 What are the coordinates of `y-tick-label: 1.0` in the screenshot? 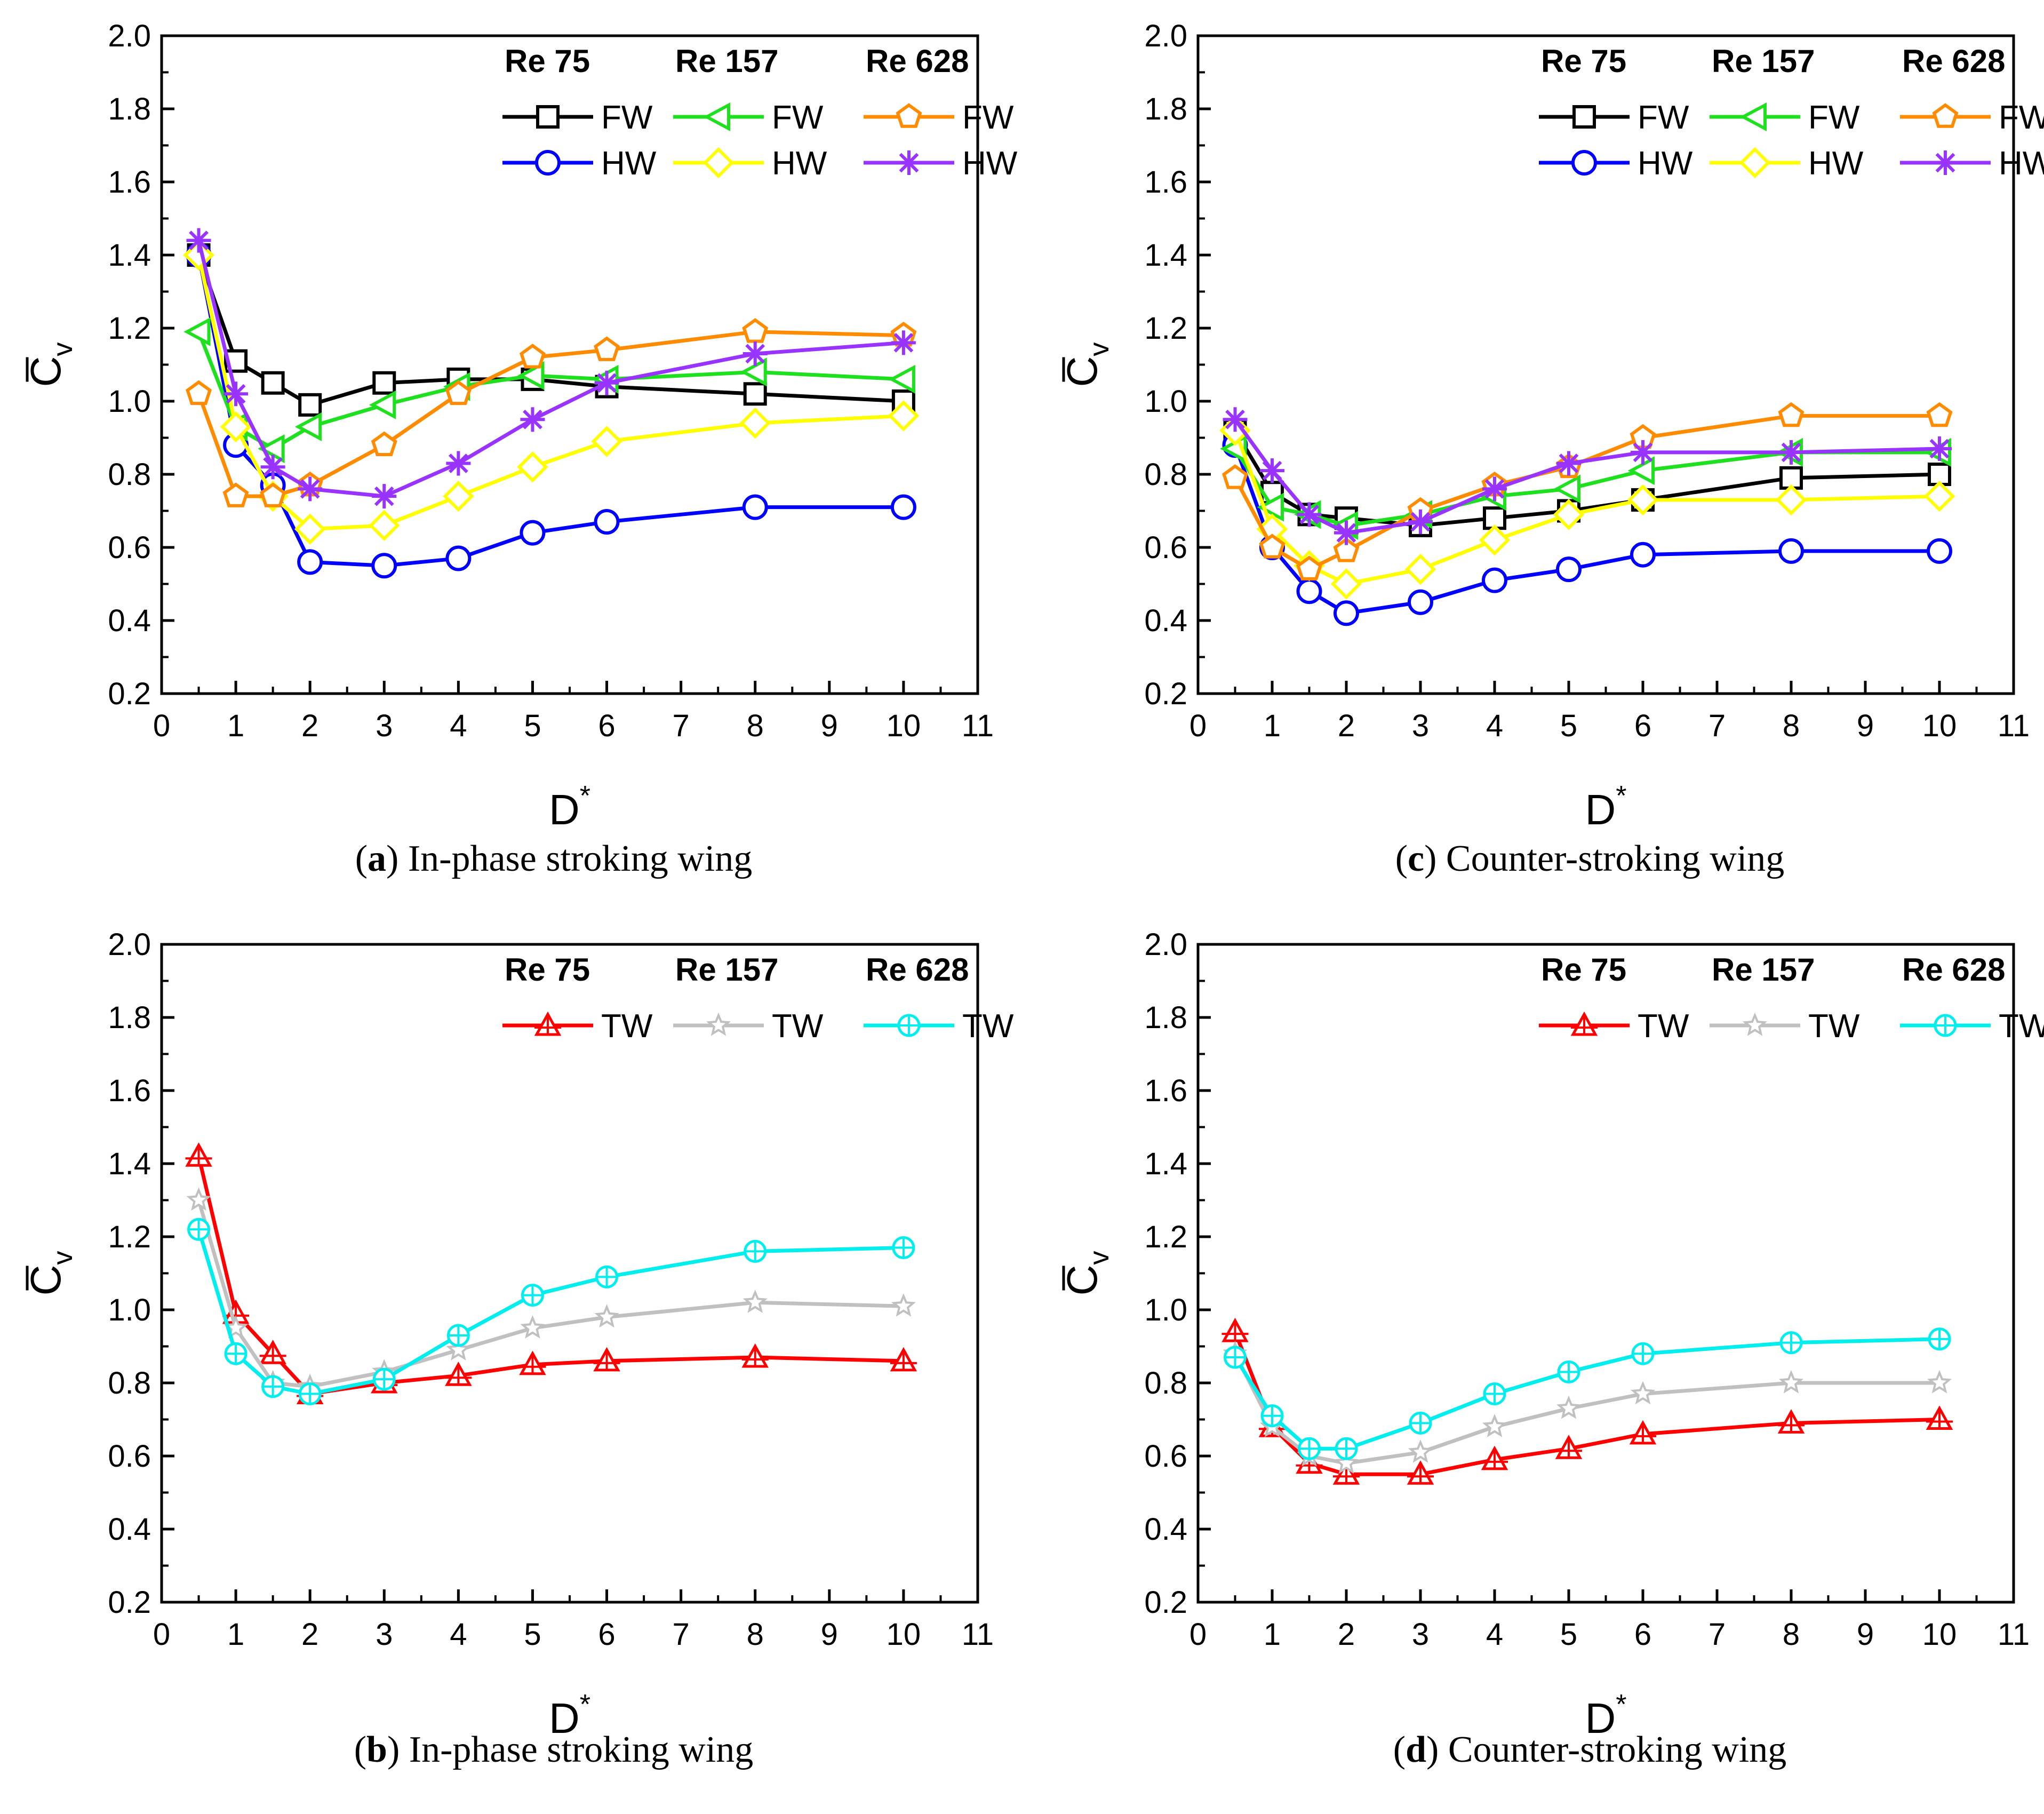 It's located at (1165, 1310).